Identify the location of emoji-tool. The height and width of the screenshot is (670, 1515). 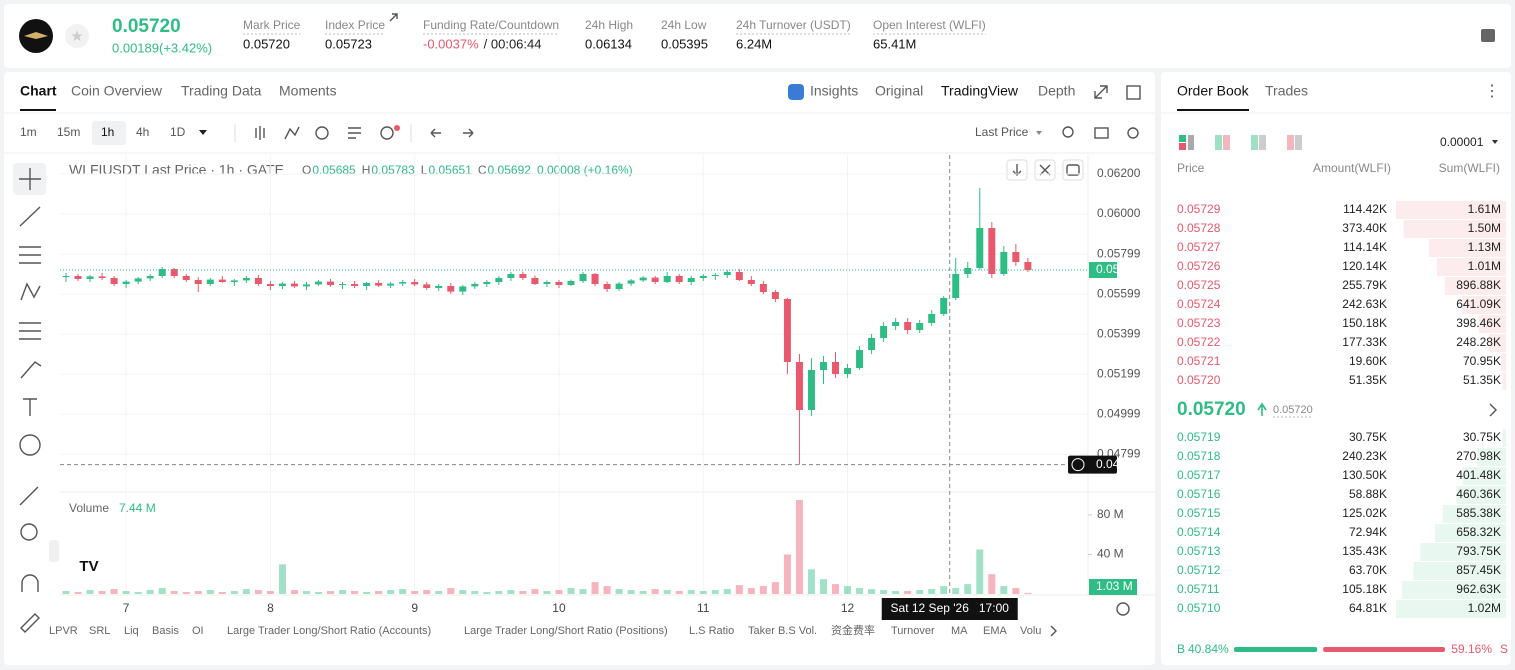
(30, 445).